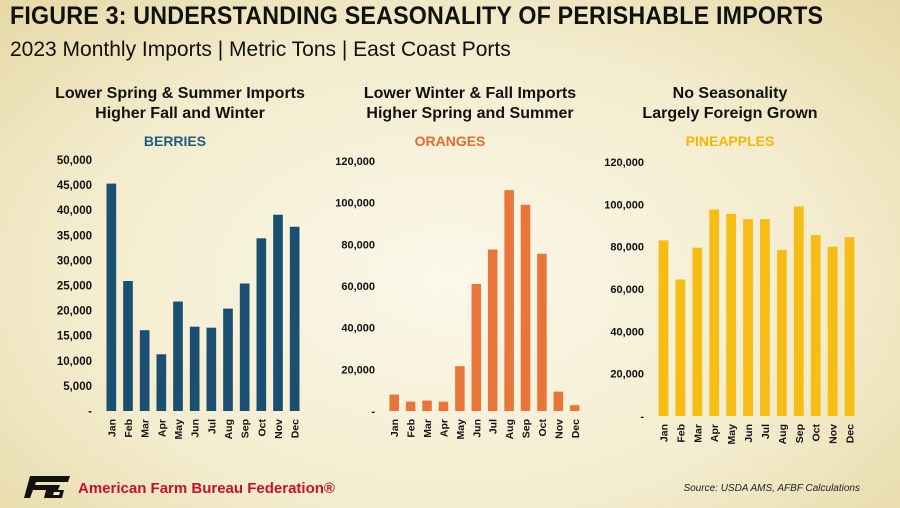 Image resolution: width=900 pixels, height=508 pixels. Describe the element at coordinates (74, 362) in the screenshot. I see `y-tick-label: 10,000` at that location.